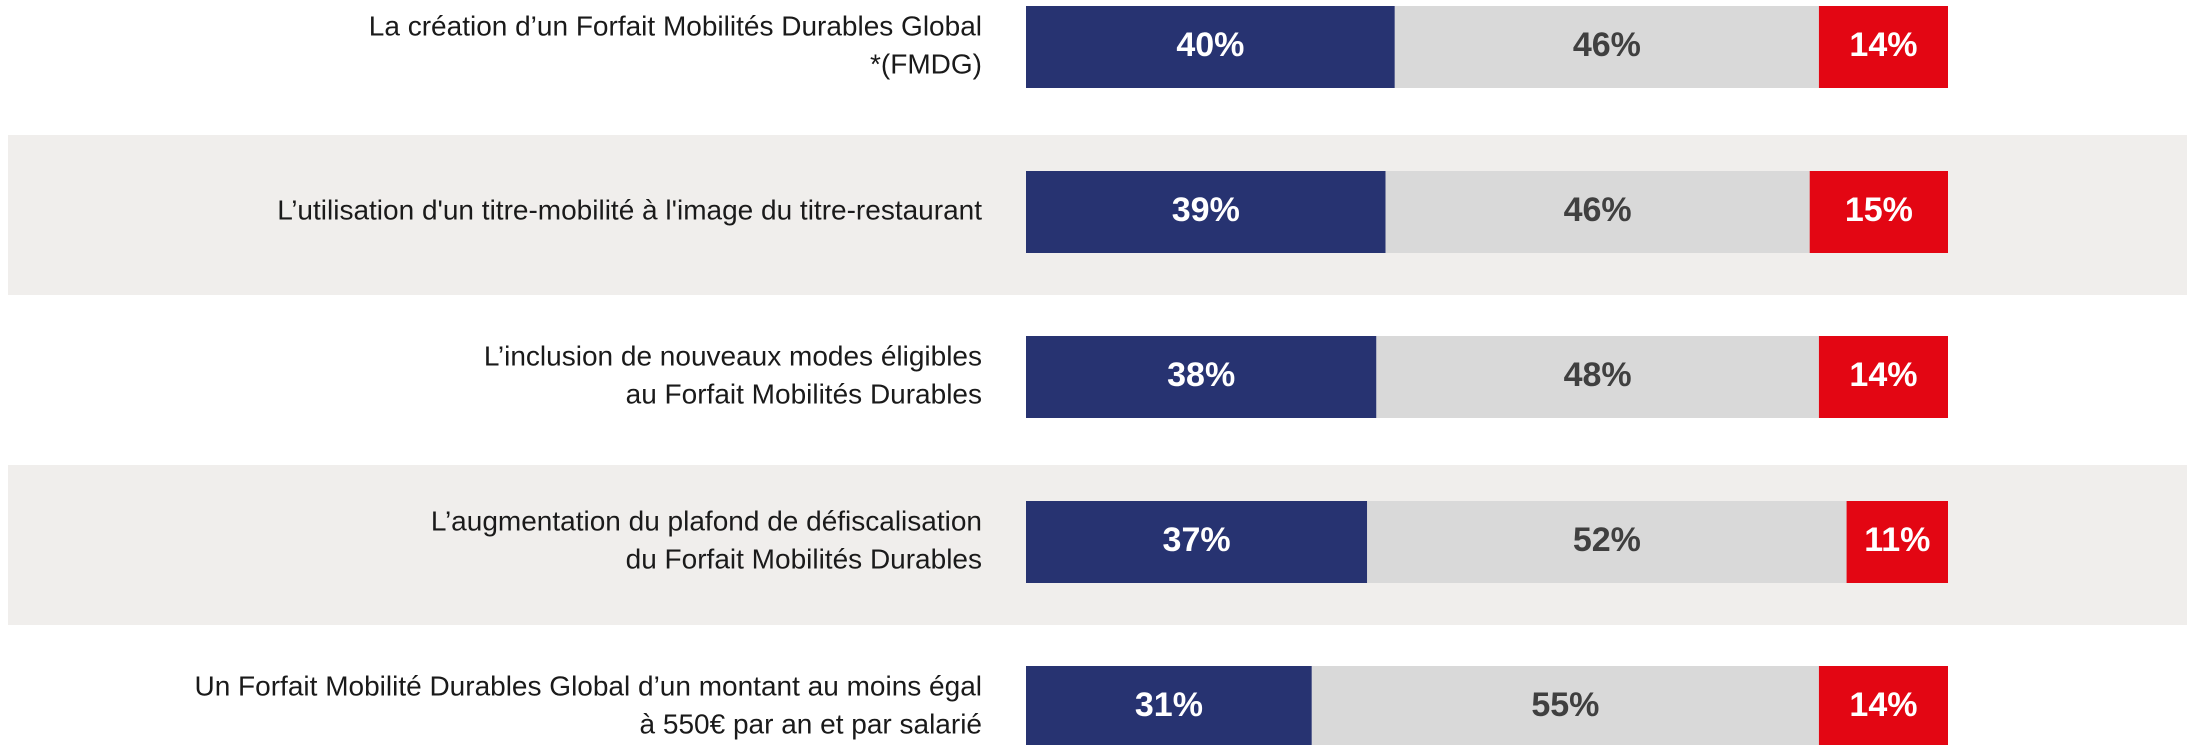 Image resolution: width=2187 pixels, height=745 pixels. I want to click on category-label: *(FMDG), so click(926, 63).